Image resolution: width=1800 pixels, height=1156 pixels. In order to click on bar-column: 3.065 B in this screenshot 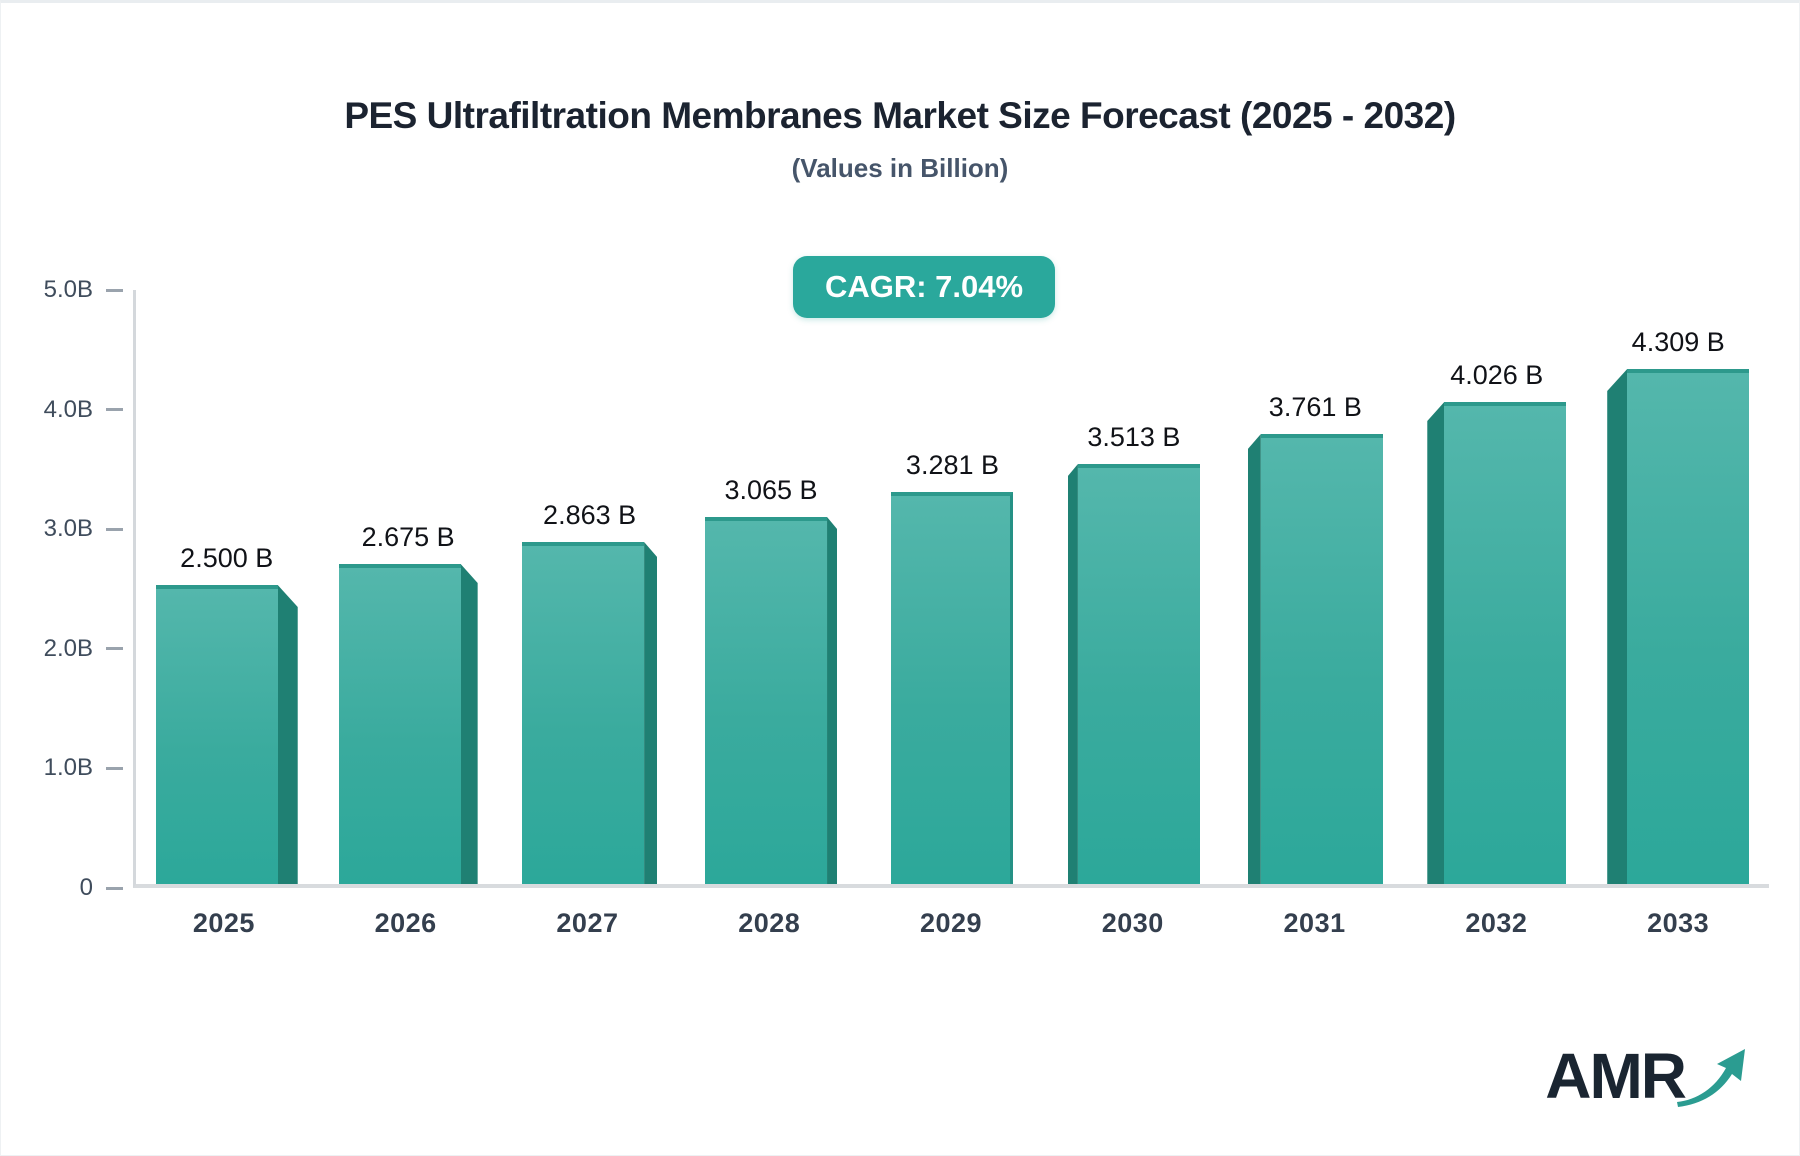, I will do `click(770, 587)`.